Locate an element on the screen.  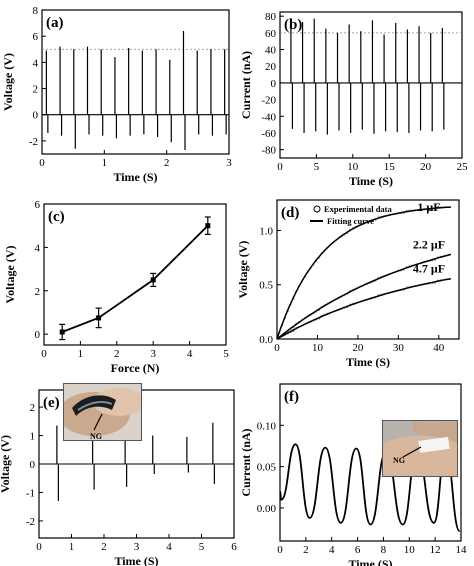
x-tick-label: 30 is located at coordinates (399, 348).